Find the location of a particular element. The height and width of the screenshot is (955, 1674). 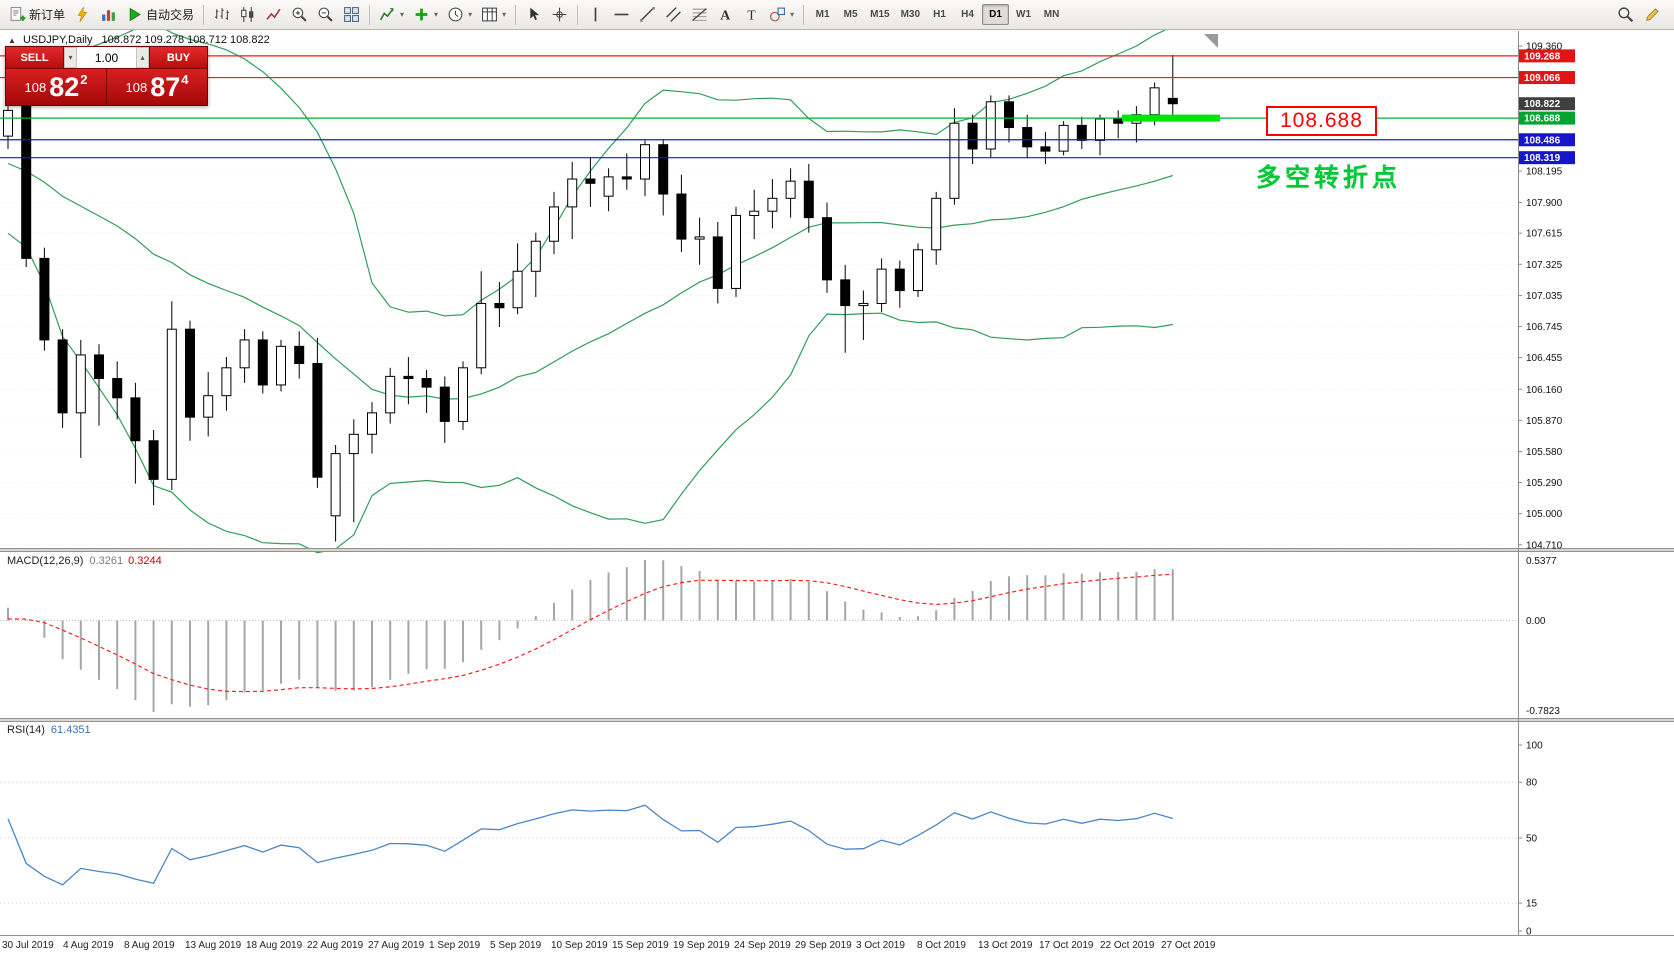

svg-text: 3 Oct 2019 is located at coordinates (880, 945).